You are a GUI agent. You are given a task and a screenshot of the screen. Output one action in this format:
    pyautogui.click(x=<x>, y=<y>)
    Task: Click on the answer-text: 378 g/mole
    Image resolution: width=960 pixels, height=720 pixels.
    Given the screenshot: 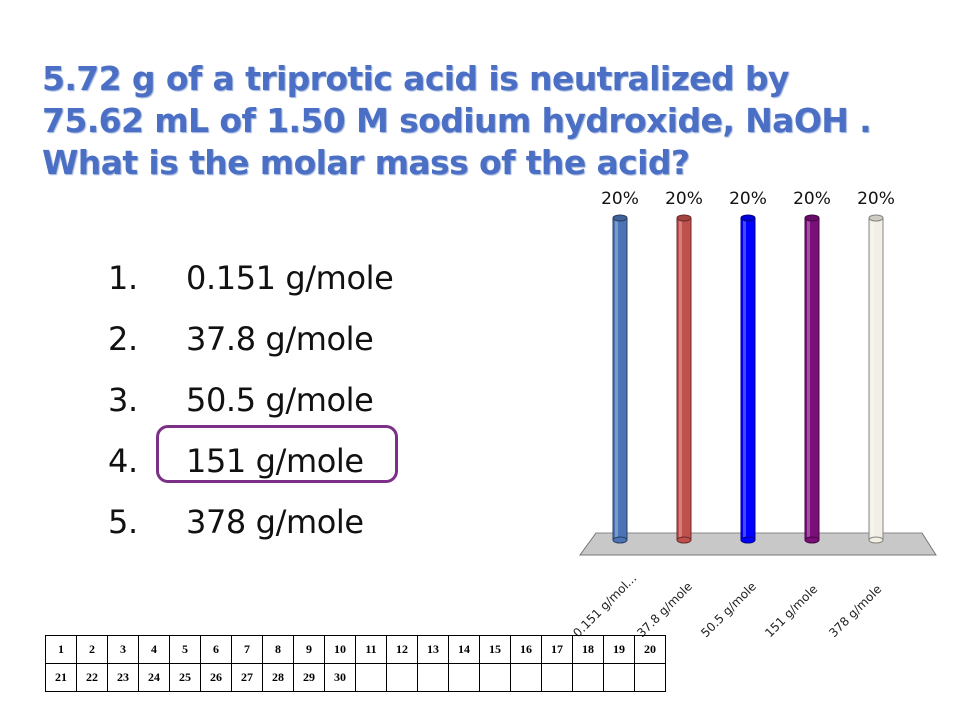 What is the action you would take?
    pyautogui.click(x=275, y=522)
    